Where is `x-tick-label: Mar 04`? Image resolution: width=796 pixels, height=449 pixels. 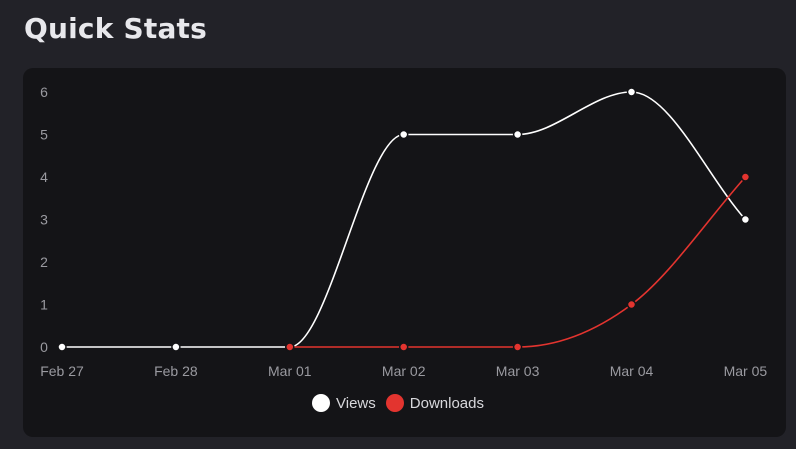
x-tick-label: Mar 04 is located at coordinates (632, 371).